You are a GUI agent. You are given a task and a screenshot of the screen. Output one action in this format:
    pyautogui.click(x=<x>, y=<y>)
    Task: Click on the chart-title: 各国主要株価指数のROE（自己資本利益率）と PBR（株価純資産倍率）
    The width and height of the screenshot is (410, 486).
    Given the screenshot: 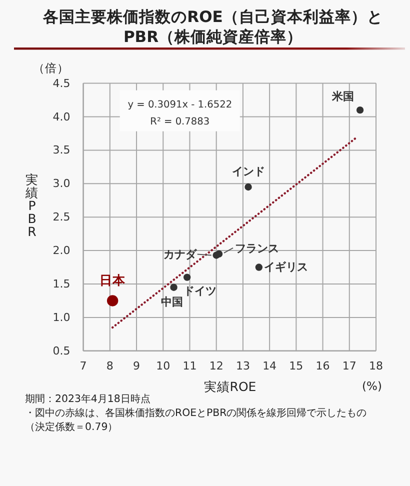 What is the action you would take?
    pyautogui.click(x=212, y=26)
    